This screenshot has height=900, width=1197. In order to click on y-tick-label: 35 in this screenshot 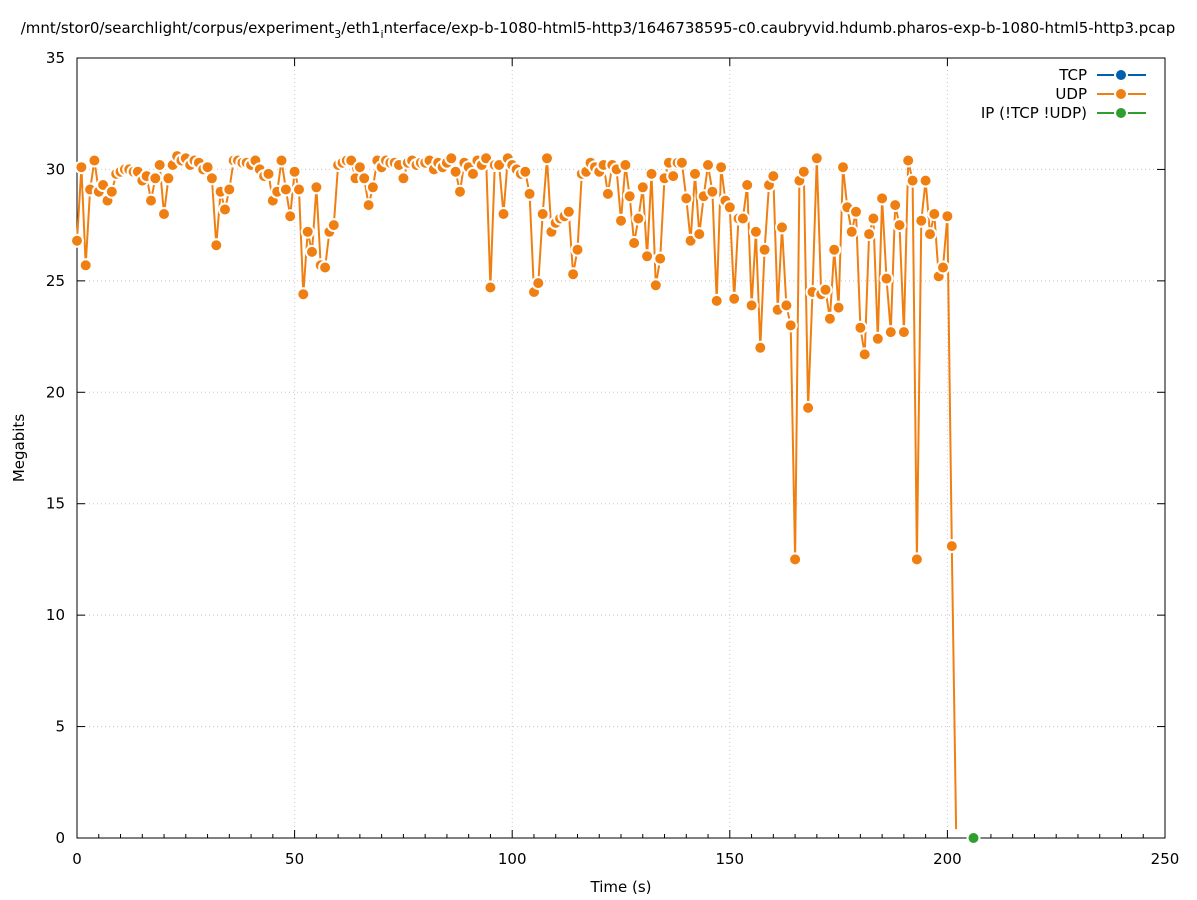, I will do `click(55, 58)`.